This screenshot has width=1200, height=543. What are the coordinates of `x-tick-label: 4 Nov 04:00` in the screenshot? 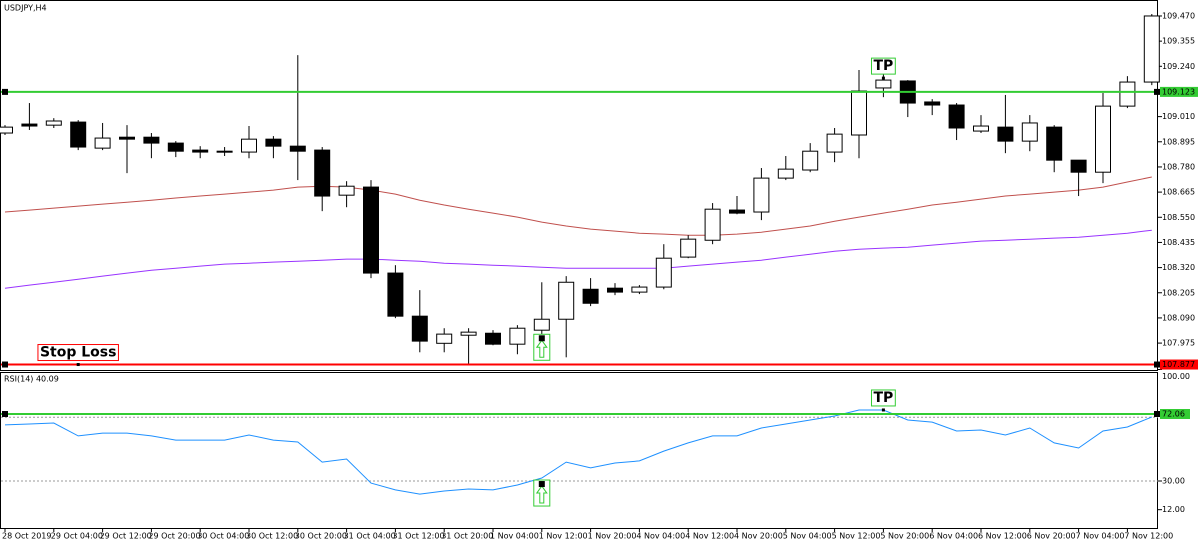 It's located at (660, 536).